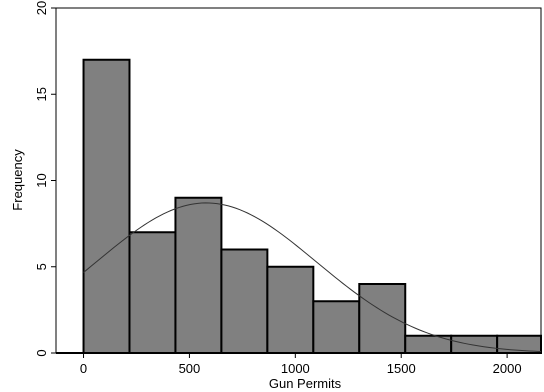 The height and width of the screenshot is (392, 544). Describe the element at coordinates (41, 180) in the screenshot. I see `y-tick-label: 10` at that location.